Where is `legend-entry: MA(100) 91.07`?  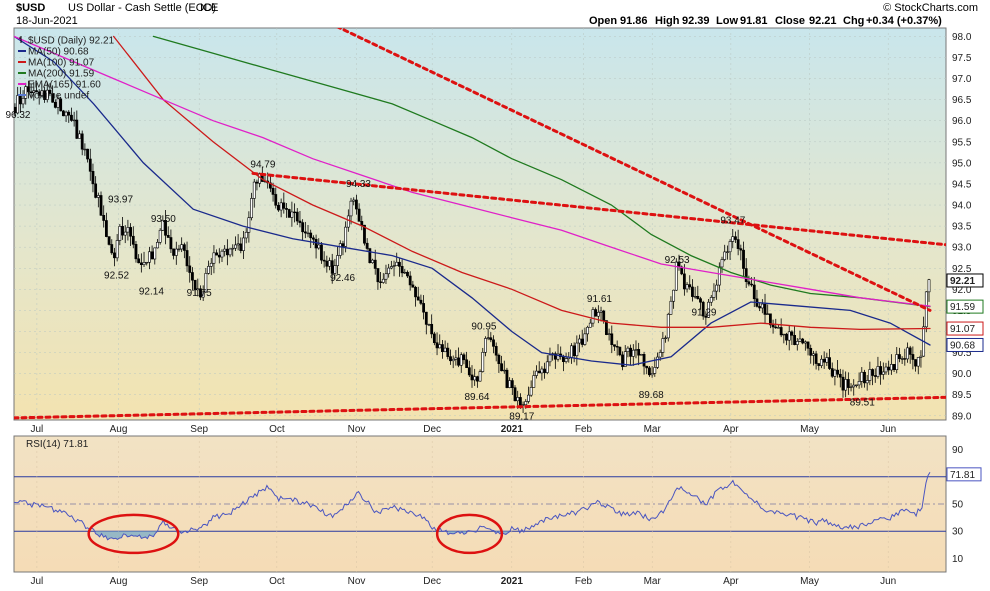 legend-entry: MA(100) 91.07 is located at coordinates (61, 63).